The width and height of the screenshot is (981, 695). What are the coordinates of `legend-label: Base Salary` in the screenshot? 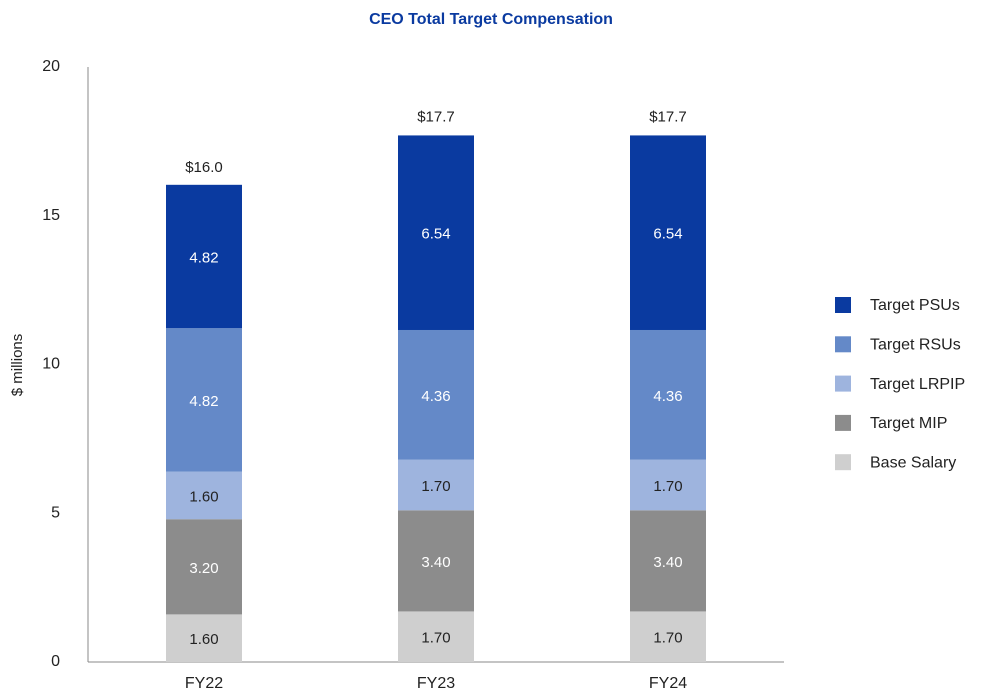 It's located at (913, 462).